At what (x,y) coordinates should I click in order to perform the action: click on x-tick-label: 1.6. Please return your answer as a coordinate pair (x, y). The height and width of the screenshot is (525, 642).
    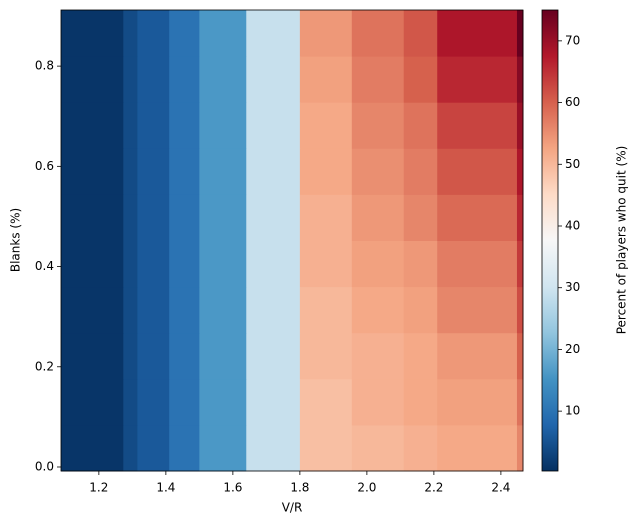
    Looking at the image, I should click on (232, 488).